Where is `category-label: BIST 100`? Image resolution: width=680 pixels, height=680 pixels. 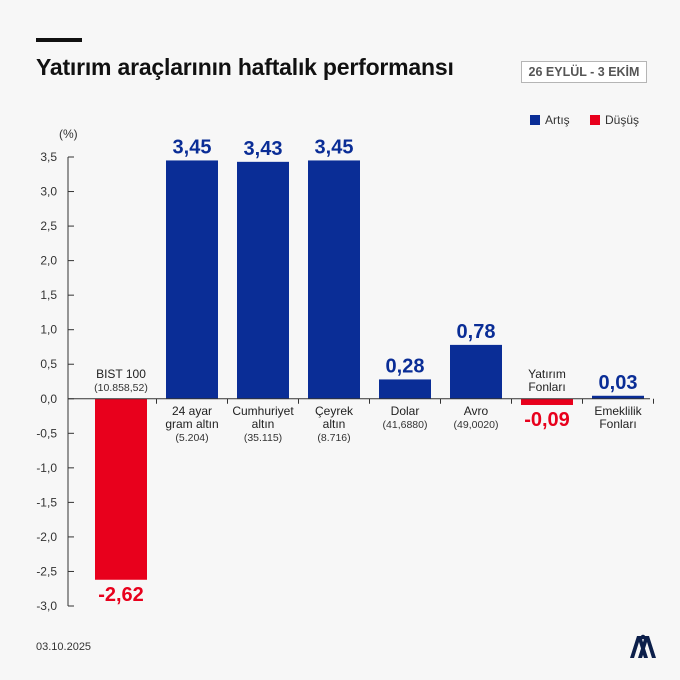
category-label: BIST 100 is located at coordinates (121, 374).